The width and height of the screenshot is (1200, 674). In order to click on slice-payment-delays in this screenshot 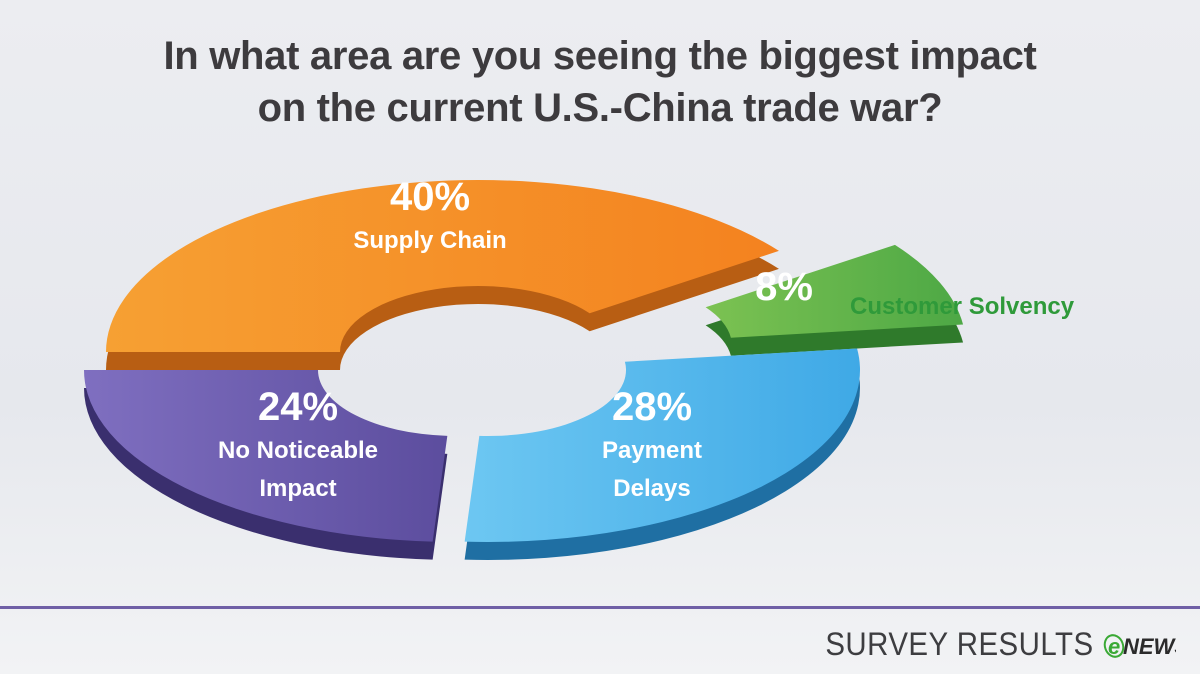, I will do `click(662, 445)`.